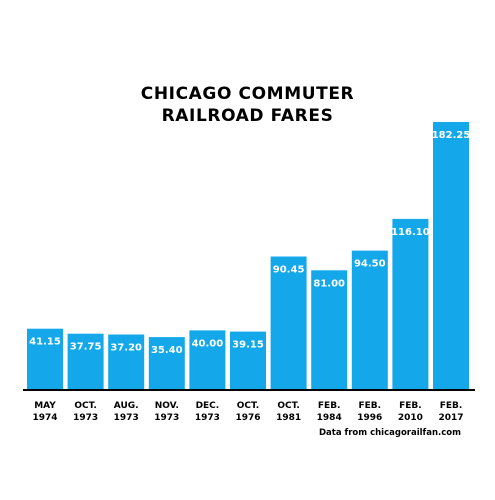 The width and height of the screenshot is (495, 500). Describe the element at coordinates (85, 406) in the screenshot. I see `x-tick-label-1-0: OCT.` at that location.